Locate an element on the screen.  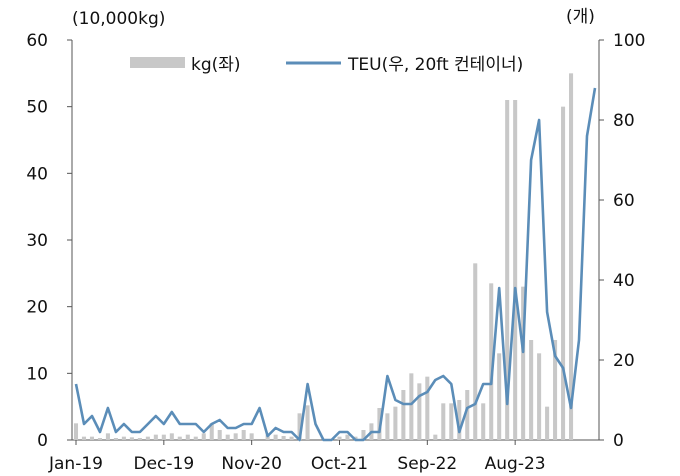
left-tick-label: 20 is located at coordinates (37, 308).